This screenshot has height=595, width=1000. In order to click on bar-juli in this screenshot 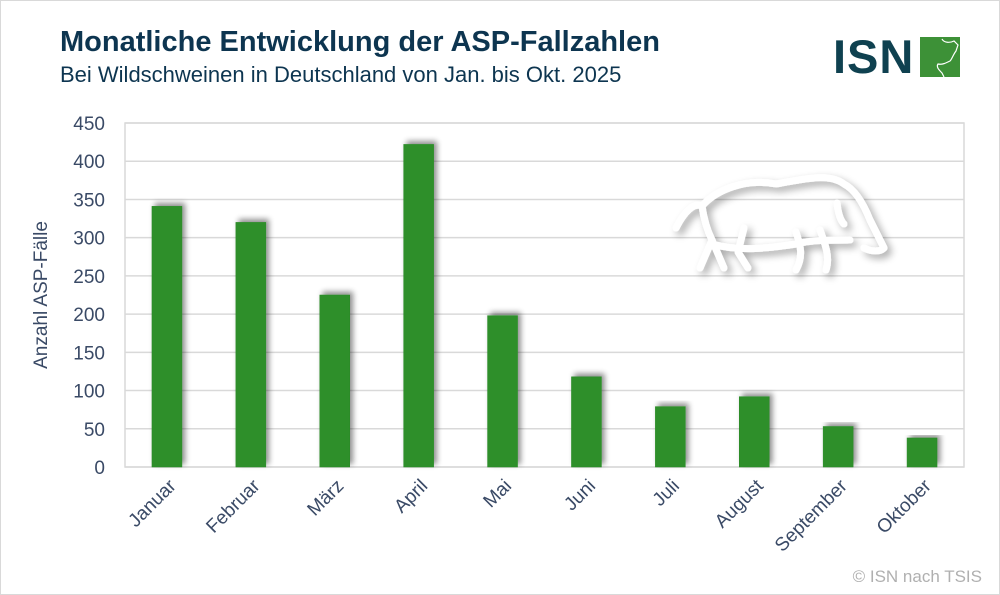, I will do `click(670, 437)`.